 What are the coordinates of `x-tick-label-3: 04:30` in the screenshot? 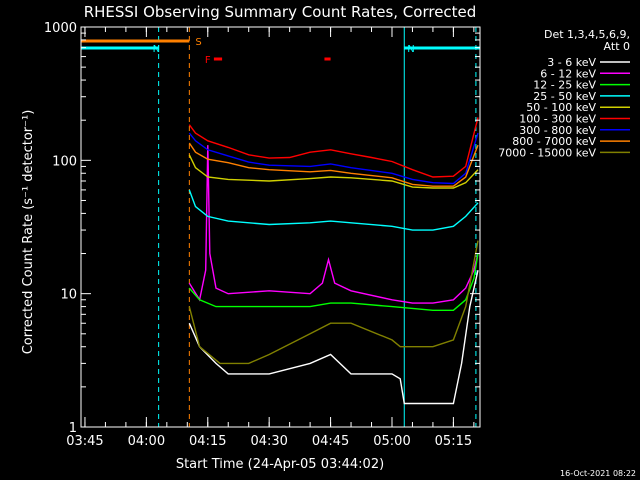 It's located at (268, 441).